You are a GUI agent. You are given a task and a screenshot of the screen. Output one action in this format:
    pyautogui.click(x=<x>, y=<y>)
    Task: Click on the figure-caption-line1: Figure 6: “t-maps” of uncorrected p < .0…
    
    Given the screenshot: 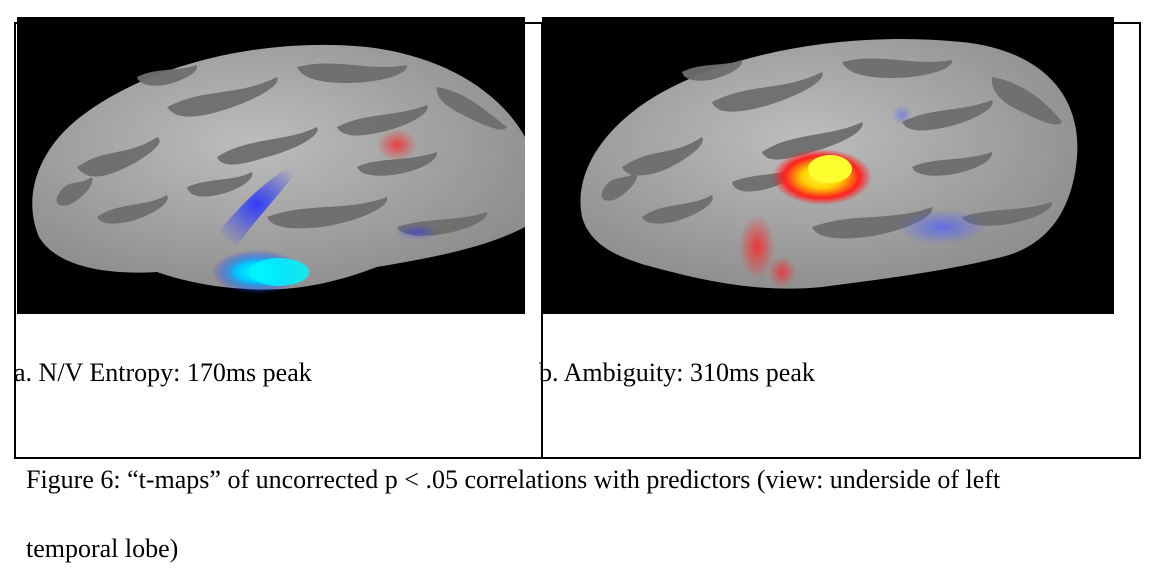 What is the action you would take?
    pyautogui.click(x=513, y=479)
    